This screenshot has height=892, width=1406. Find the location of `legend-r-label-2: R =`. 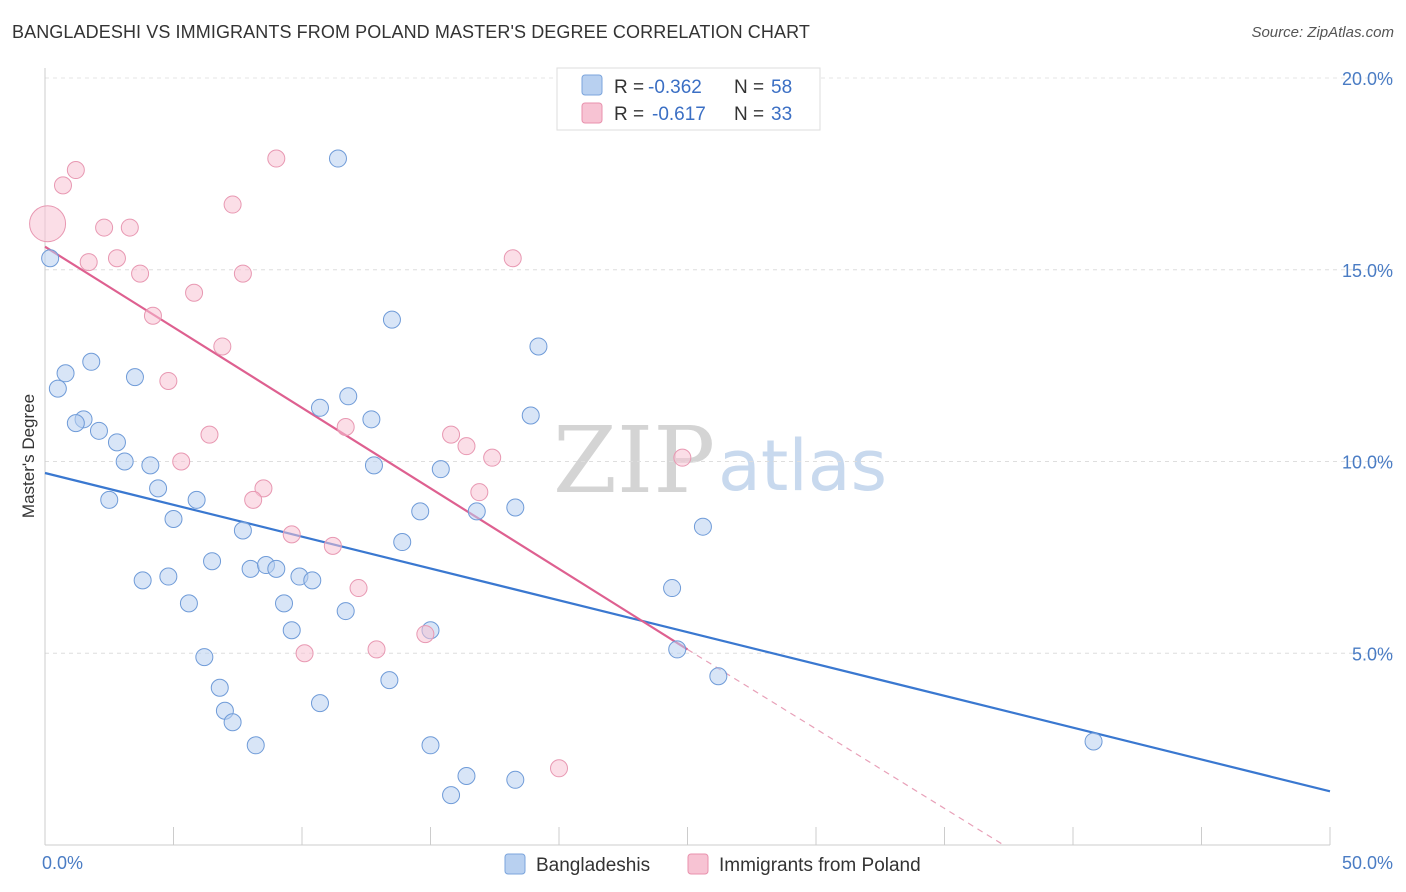

legend-r-label-2: R = is located at coordinates (629, 114).